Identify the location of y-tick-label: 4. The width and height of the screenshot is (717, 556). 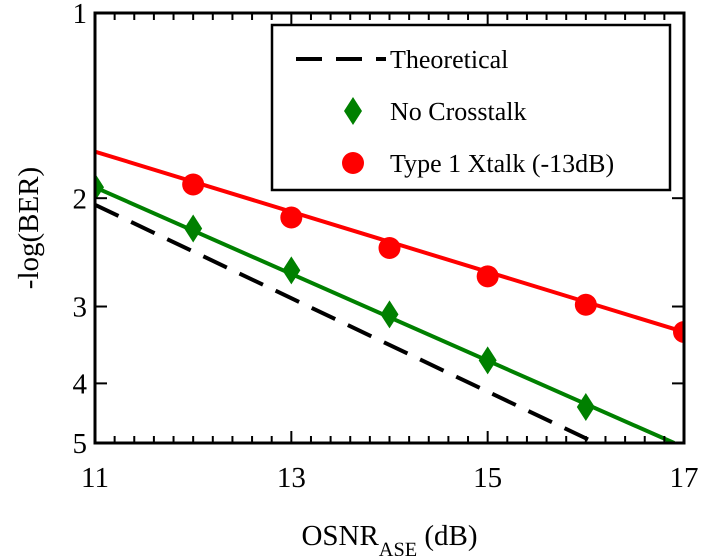
(80, 384).